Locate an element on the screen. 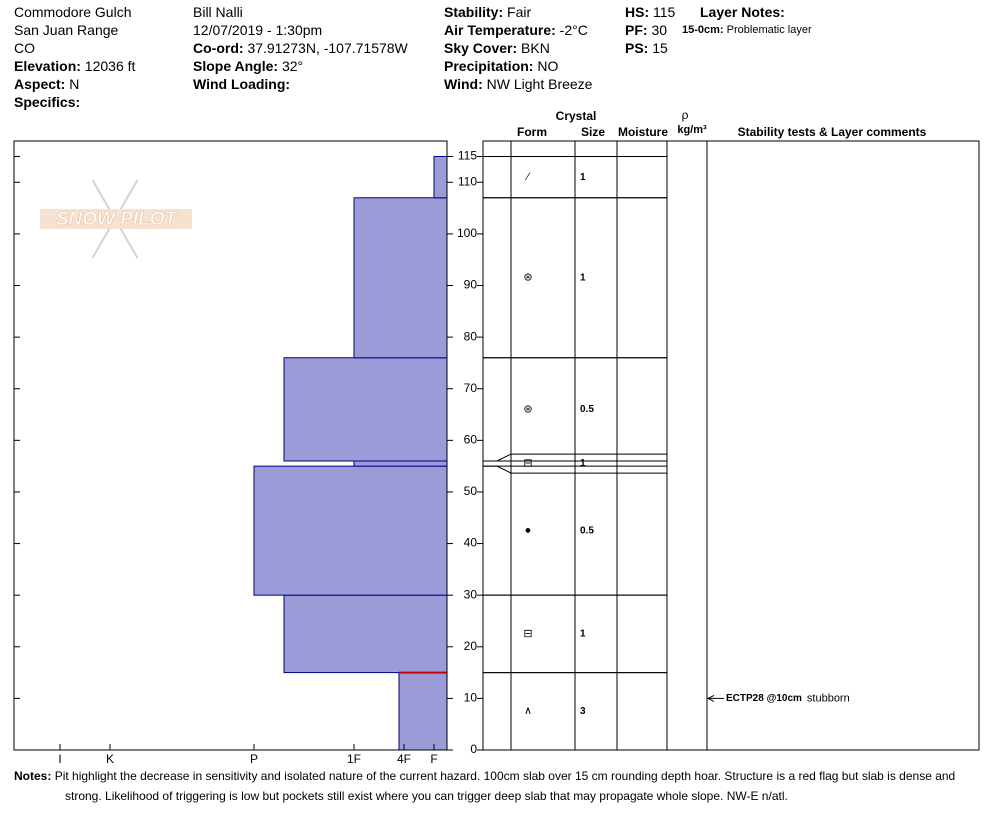  column-header: ρ is located at coordinates (685, 115).